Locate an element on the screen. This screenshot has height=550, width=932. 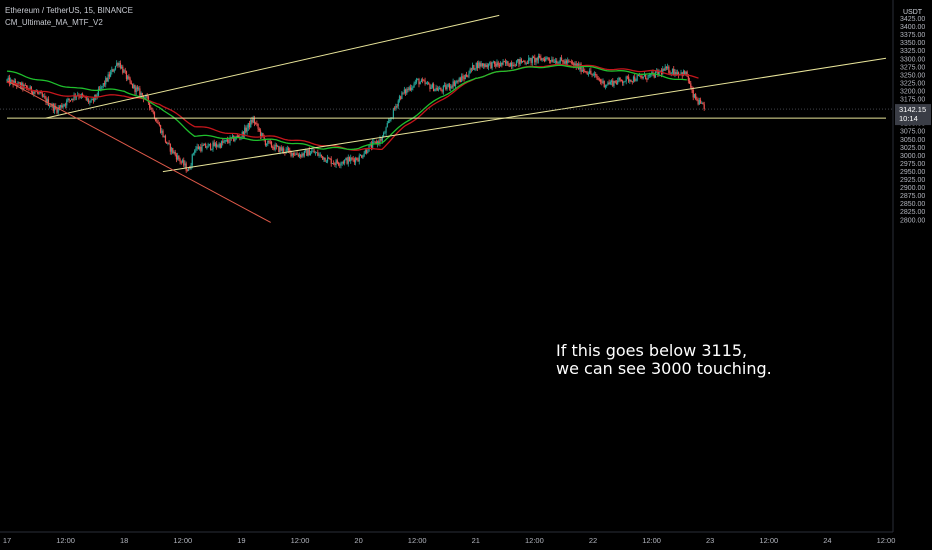
y-tick-label: 3200.00 is located at coordinates (912, 91).